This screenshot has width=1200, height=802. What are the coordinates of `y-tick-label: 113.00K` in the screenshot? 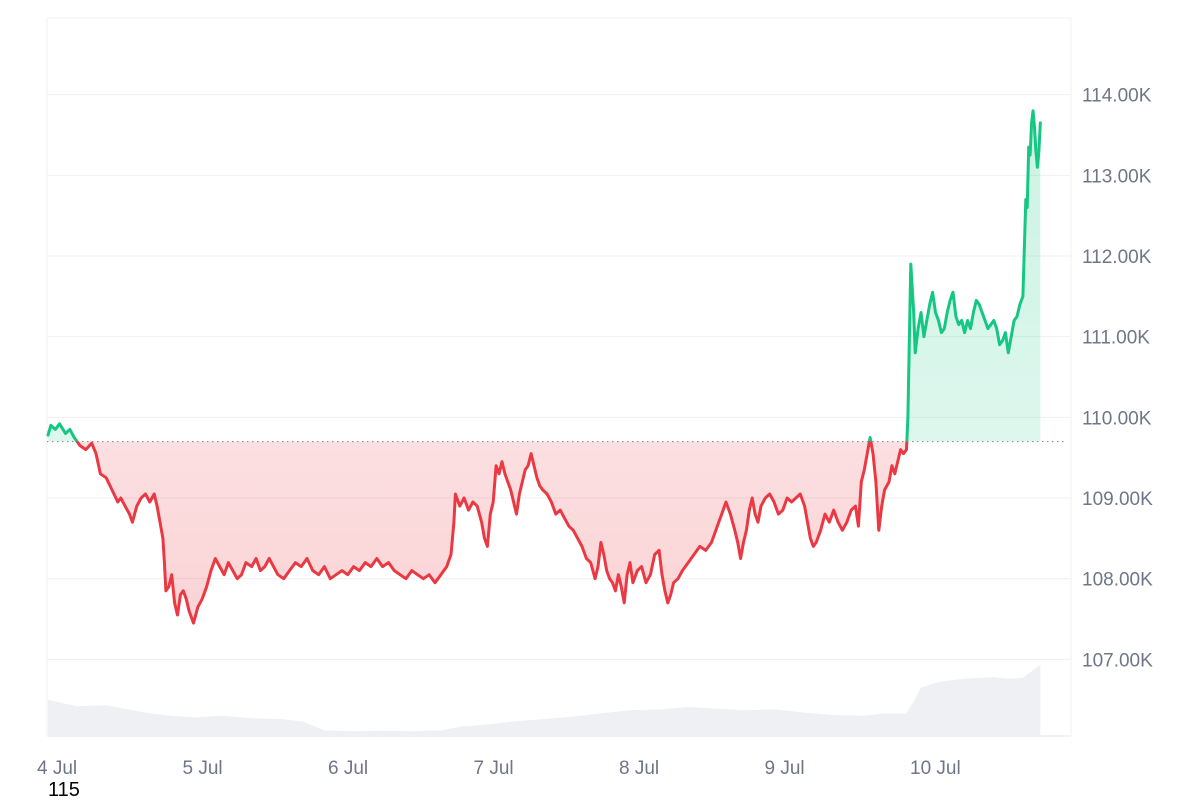 It's located at (1117, 176).